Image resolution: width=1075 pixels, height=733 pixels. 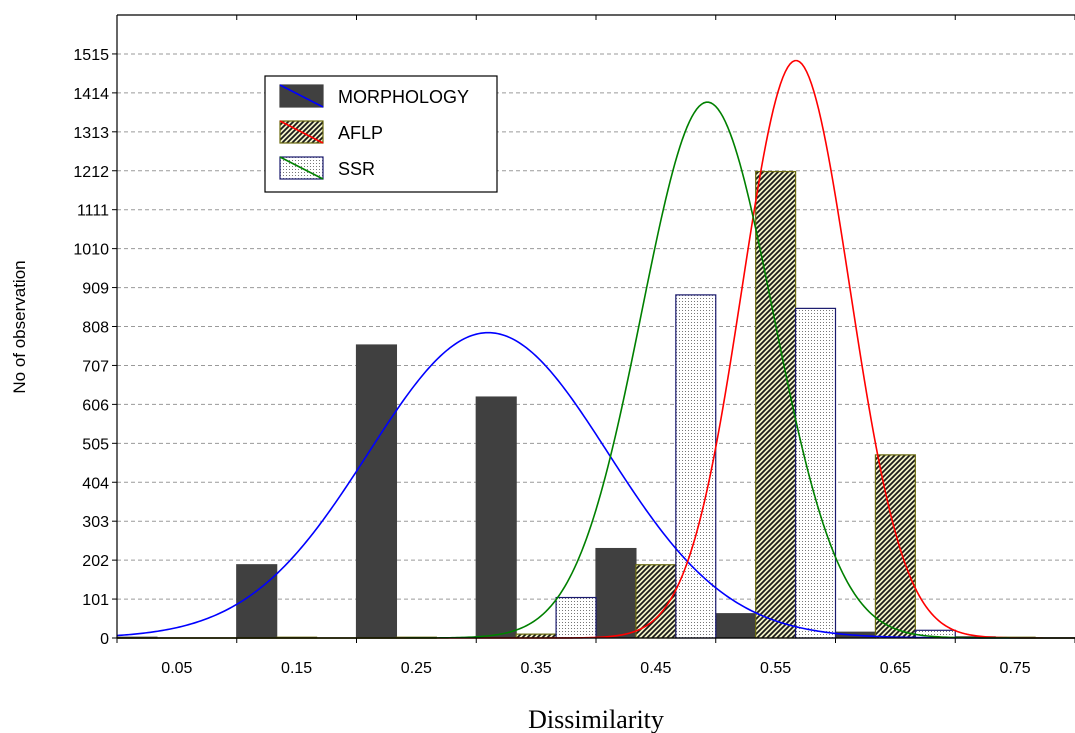 What do you see at coordinates (93, 211) in the screenshot?
I see `y-tick-label: 1111` at bounding box center [93, 211].